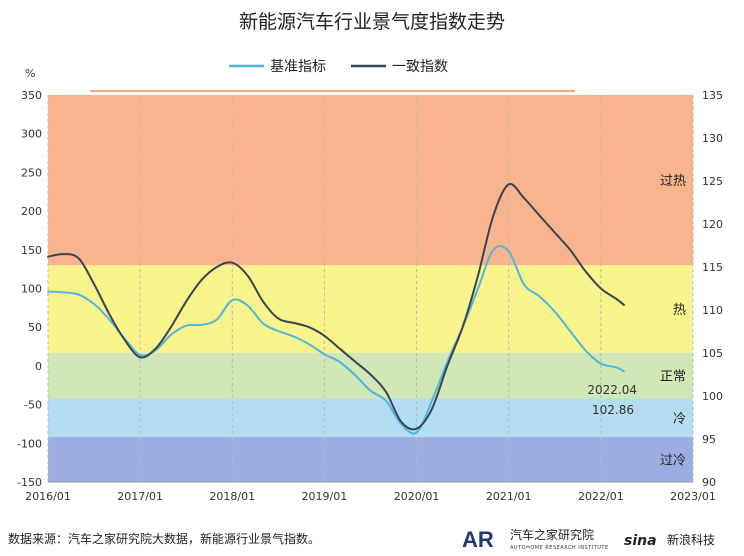  I want to click on left-tick-4: 150, so click(31, 250).